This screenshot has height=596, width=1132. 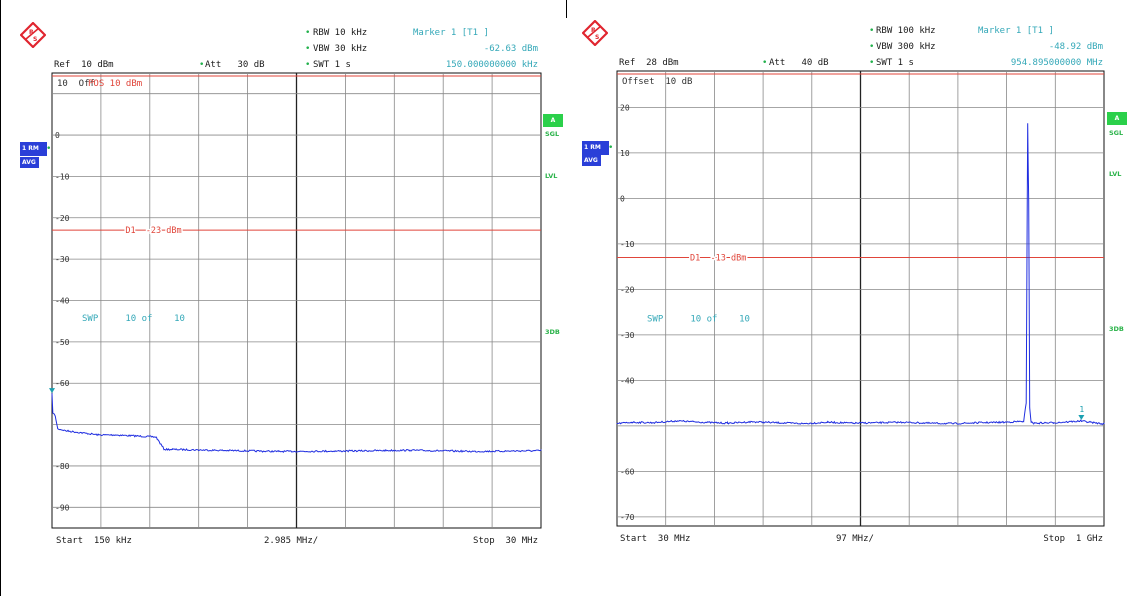 What do you see at coordinates (799, 63) in the screenshot?
I see `att-text-right: Att 40 dB` at bounding box center [799, 63].